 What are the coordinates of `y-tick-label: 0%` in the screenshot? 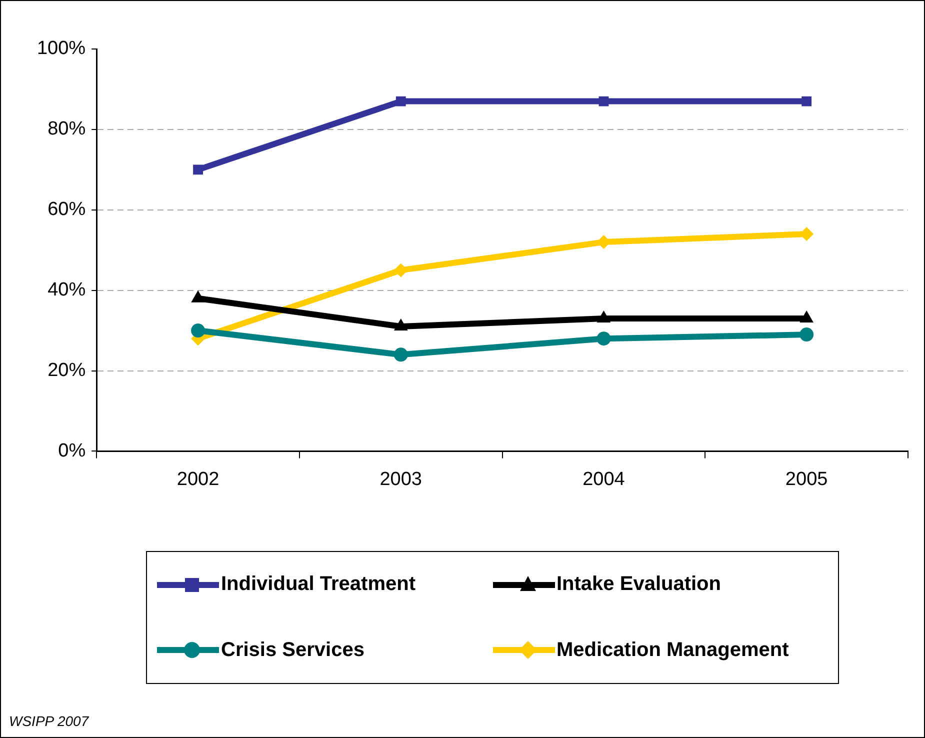 It's located at (72, 451).